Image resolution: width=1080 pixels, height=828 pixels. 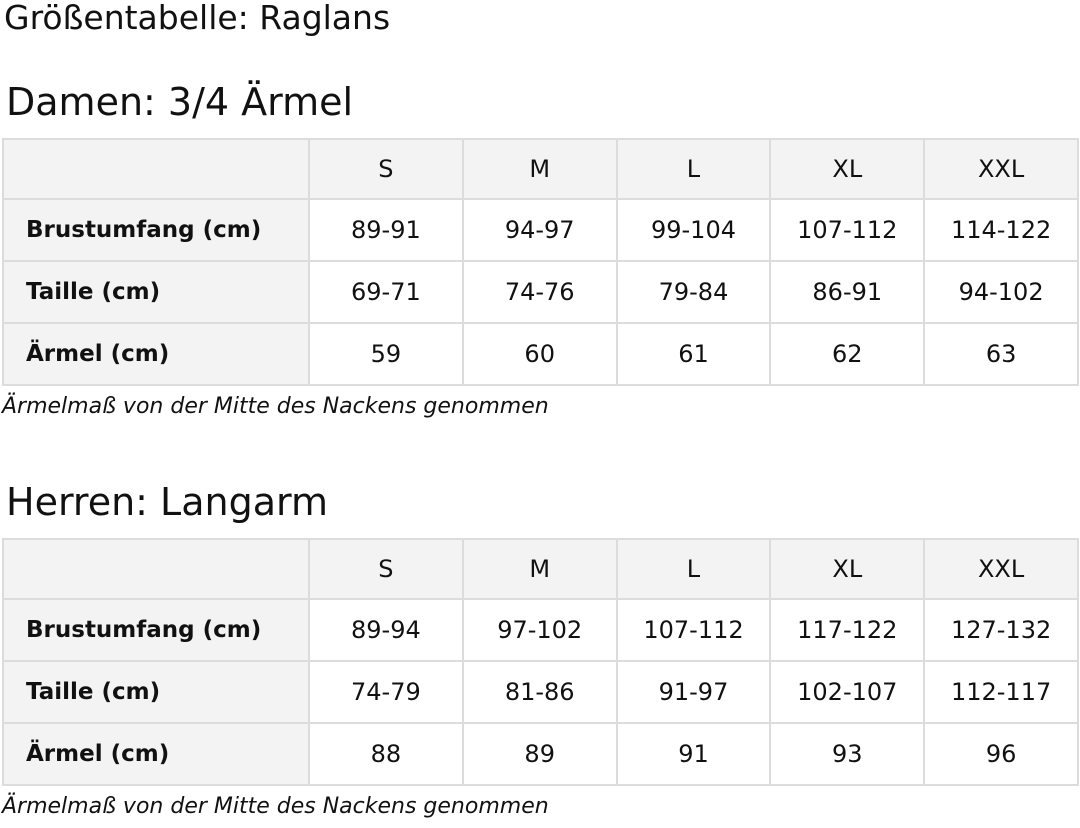 I want to click on table-cell: 74-79, so click(x=386, y=692).